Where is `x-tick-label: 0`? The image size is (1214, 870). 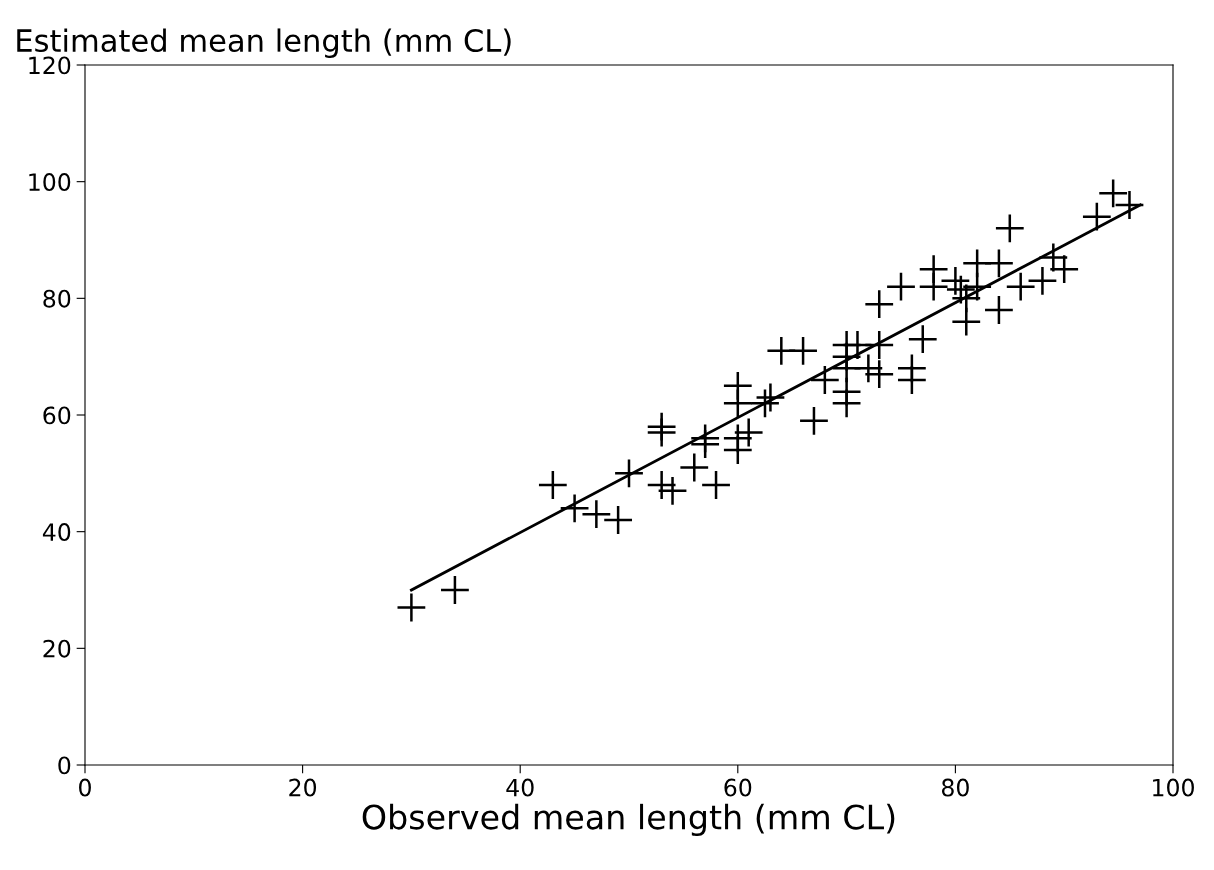
x-tick-label: 0 is located at coordinates (85, 787).